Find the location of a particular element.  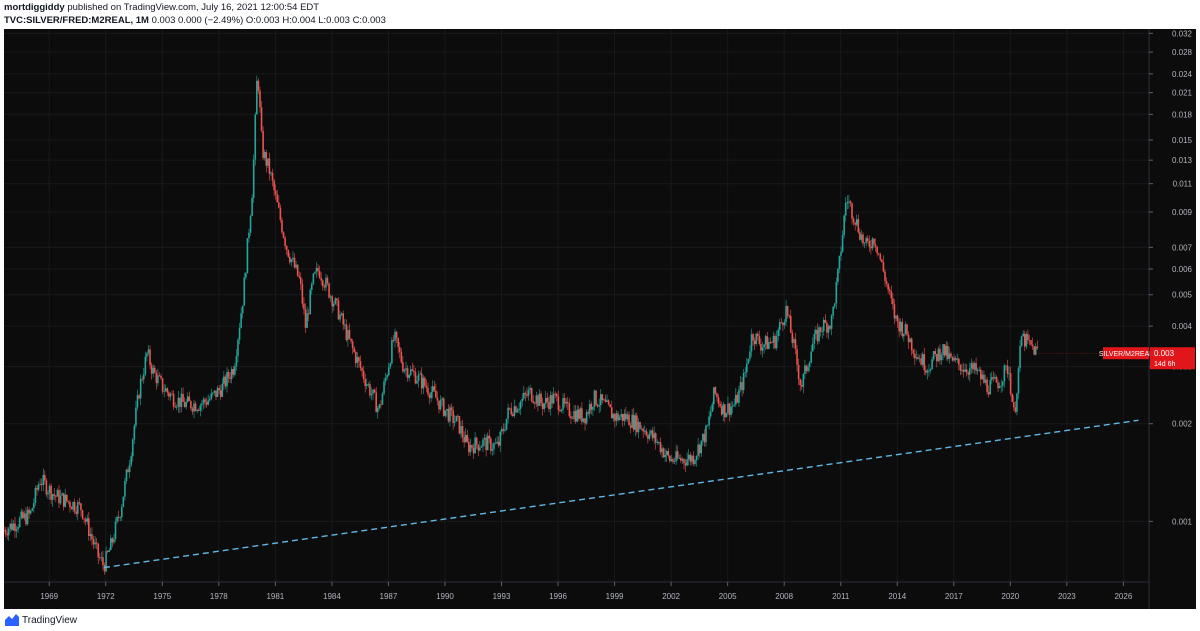

brand-text: TradingView is located at coordinates (50, 620).